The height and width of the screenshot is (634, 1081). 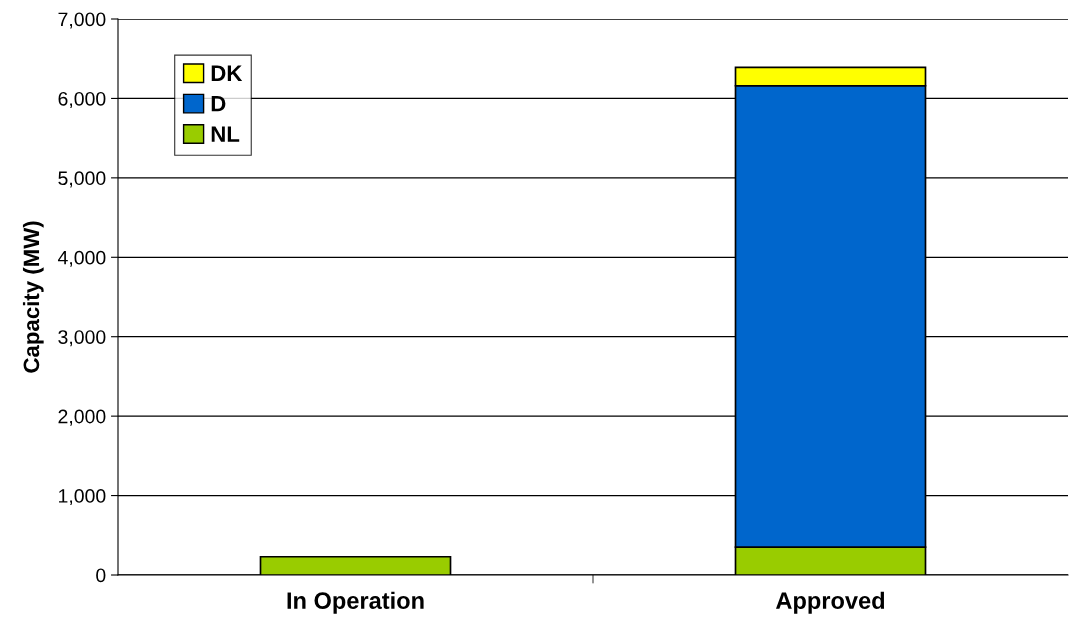 I want to click on x-tick-label: In Operation, so click(x=355, y=602).